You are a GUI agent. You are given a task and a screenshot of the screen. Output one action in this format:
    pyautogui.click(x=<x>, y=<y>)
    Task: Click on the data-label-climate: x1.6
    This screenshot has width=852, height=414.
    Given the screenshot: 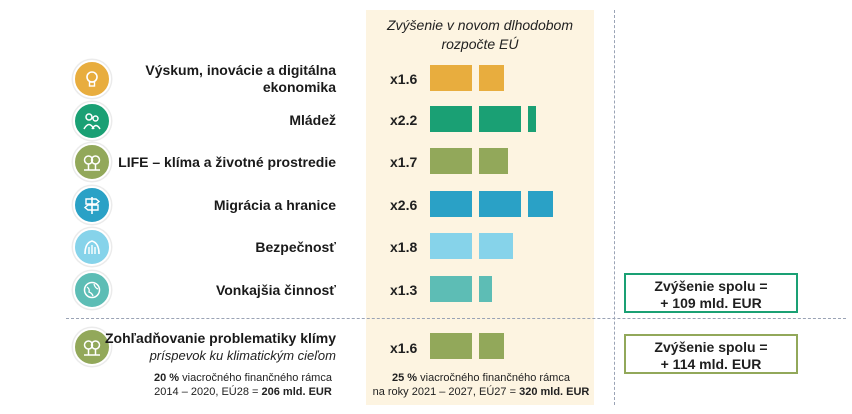 What is the action you would take?
    pyautogui.click(x=404, y=348)
    